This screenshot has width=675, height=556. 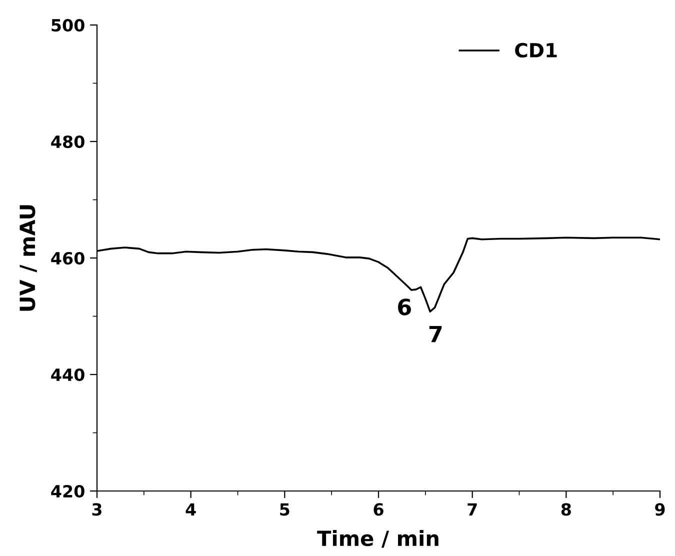 I want to click on x-tick-label: 8, so click(x=566, y=509).